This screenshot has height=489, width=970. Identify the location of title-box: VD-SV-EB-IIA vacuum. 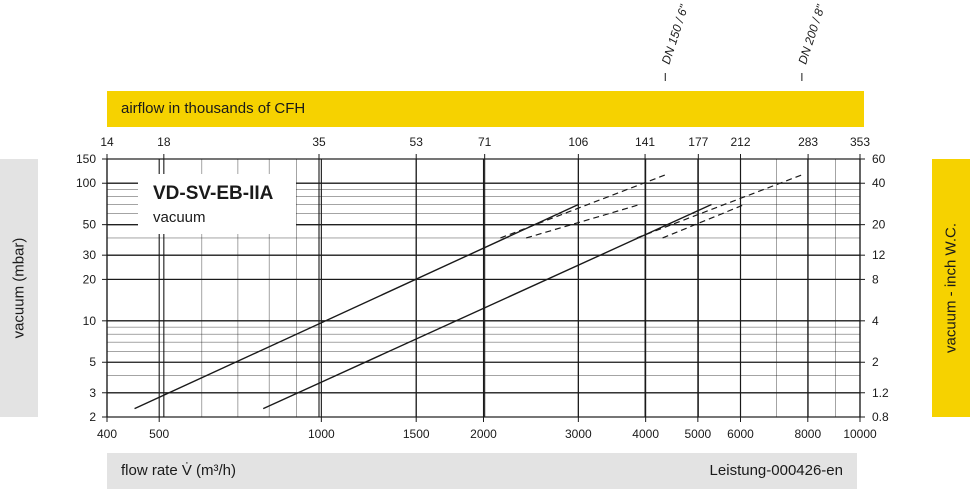
(217, 204).